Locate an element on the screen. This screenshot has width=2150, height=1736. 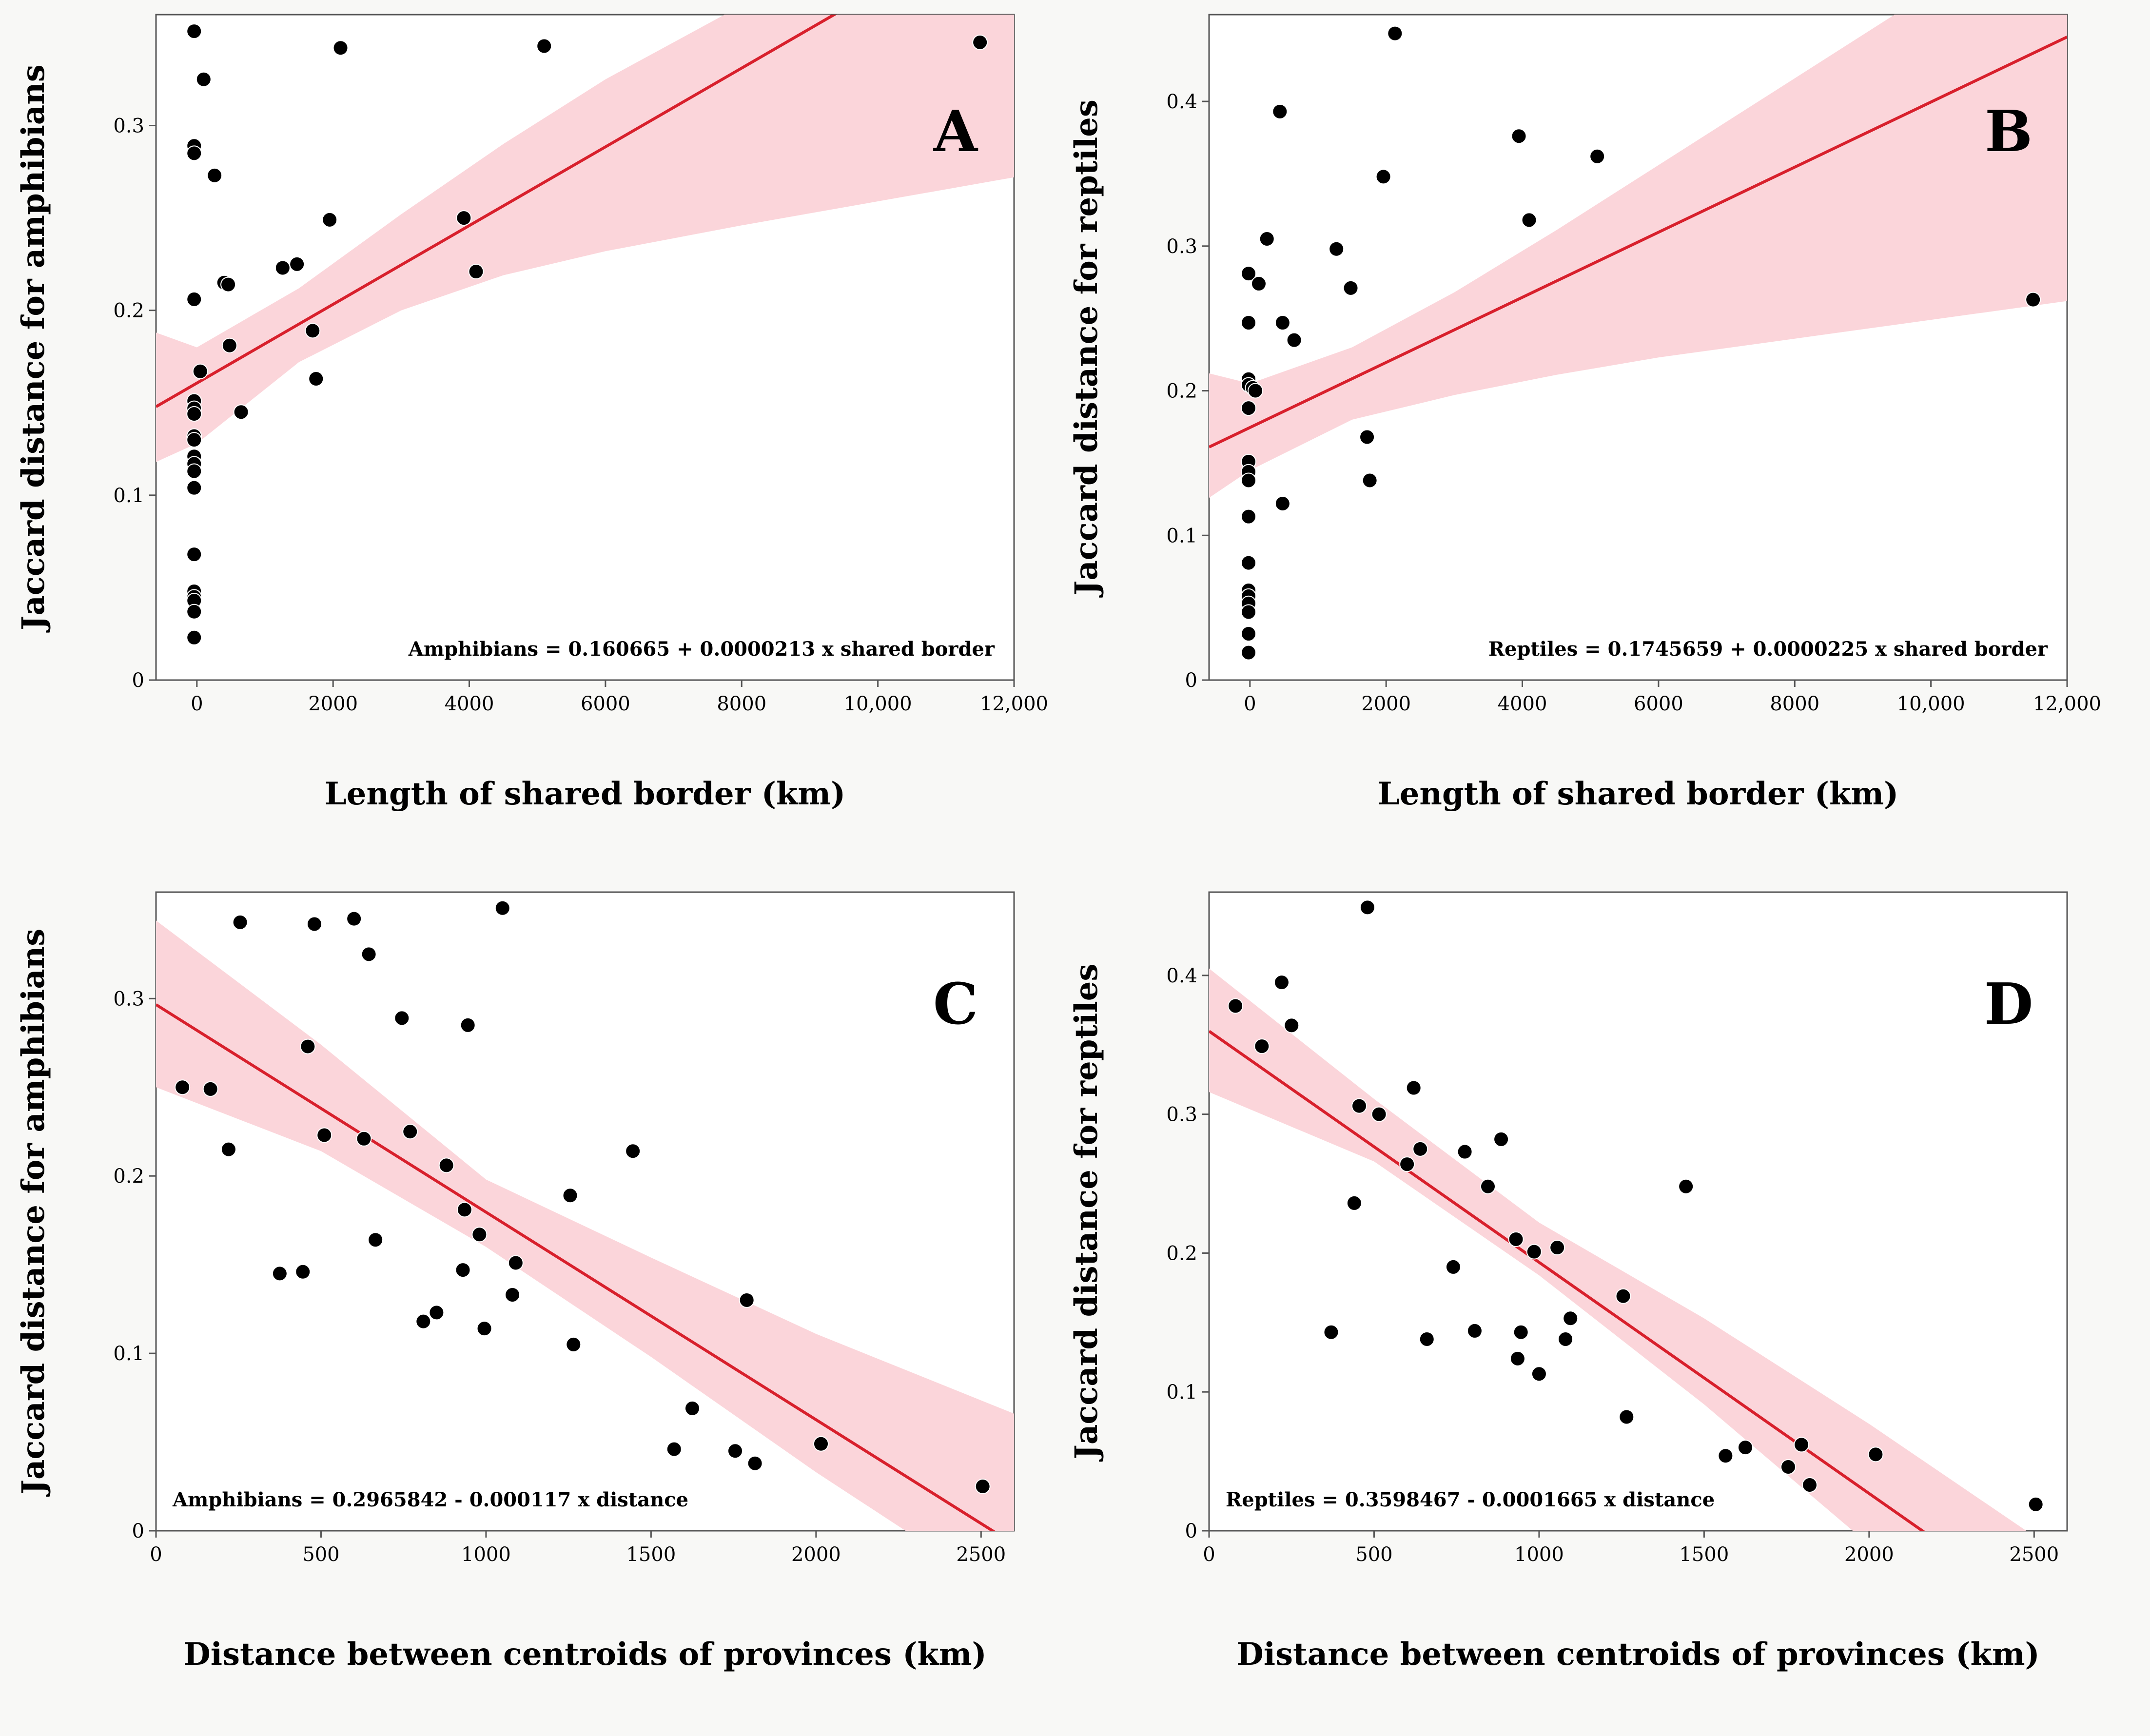
y-tick-label-d-1: 0.1 is located at coordinates (1181, 1392).